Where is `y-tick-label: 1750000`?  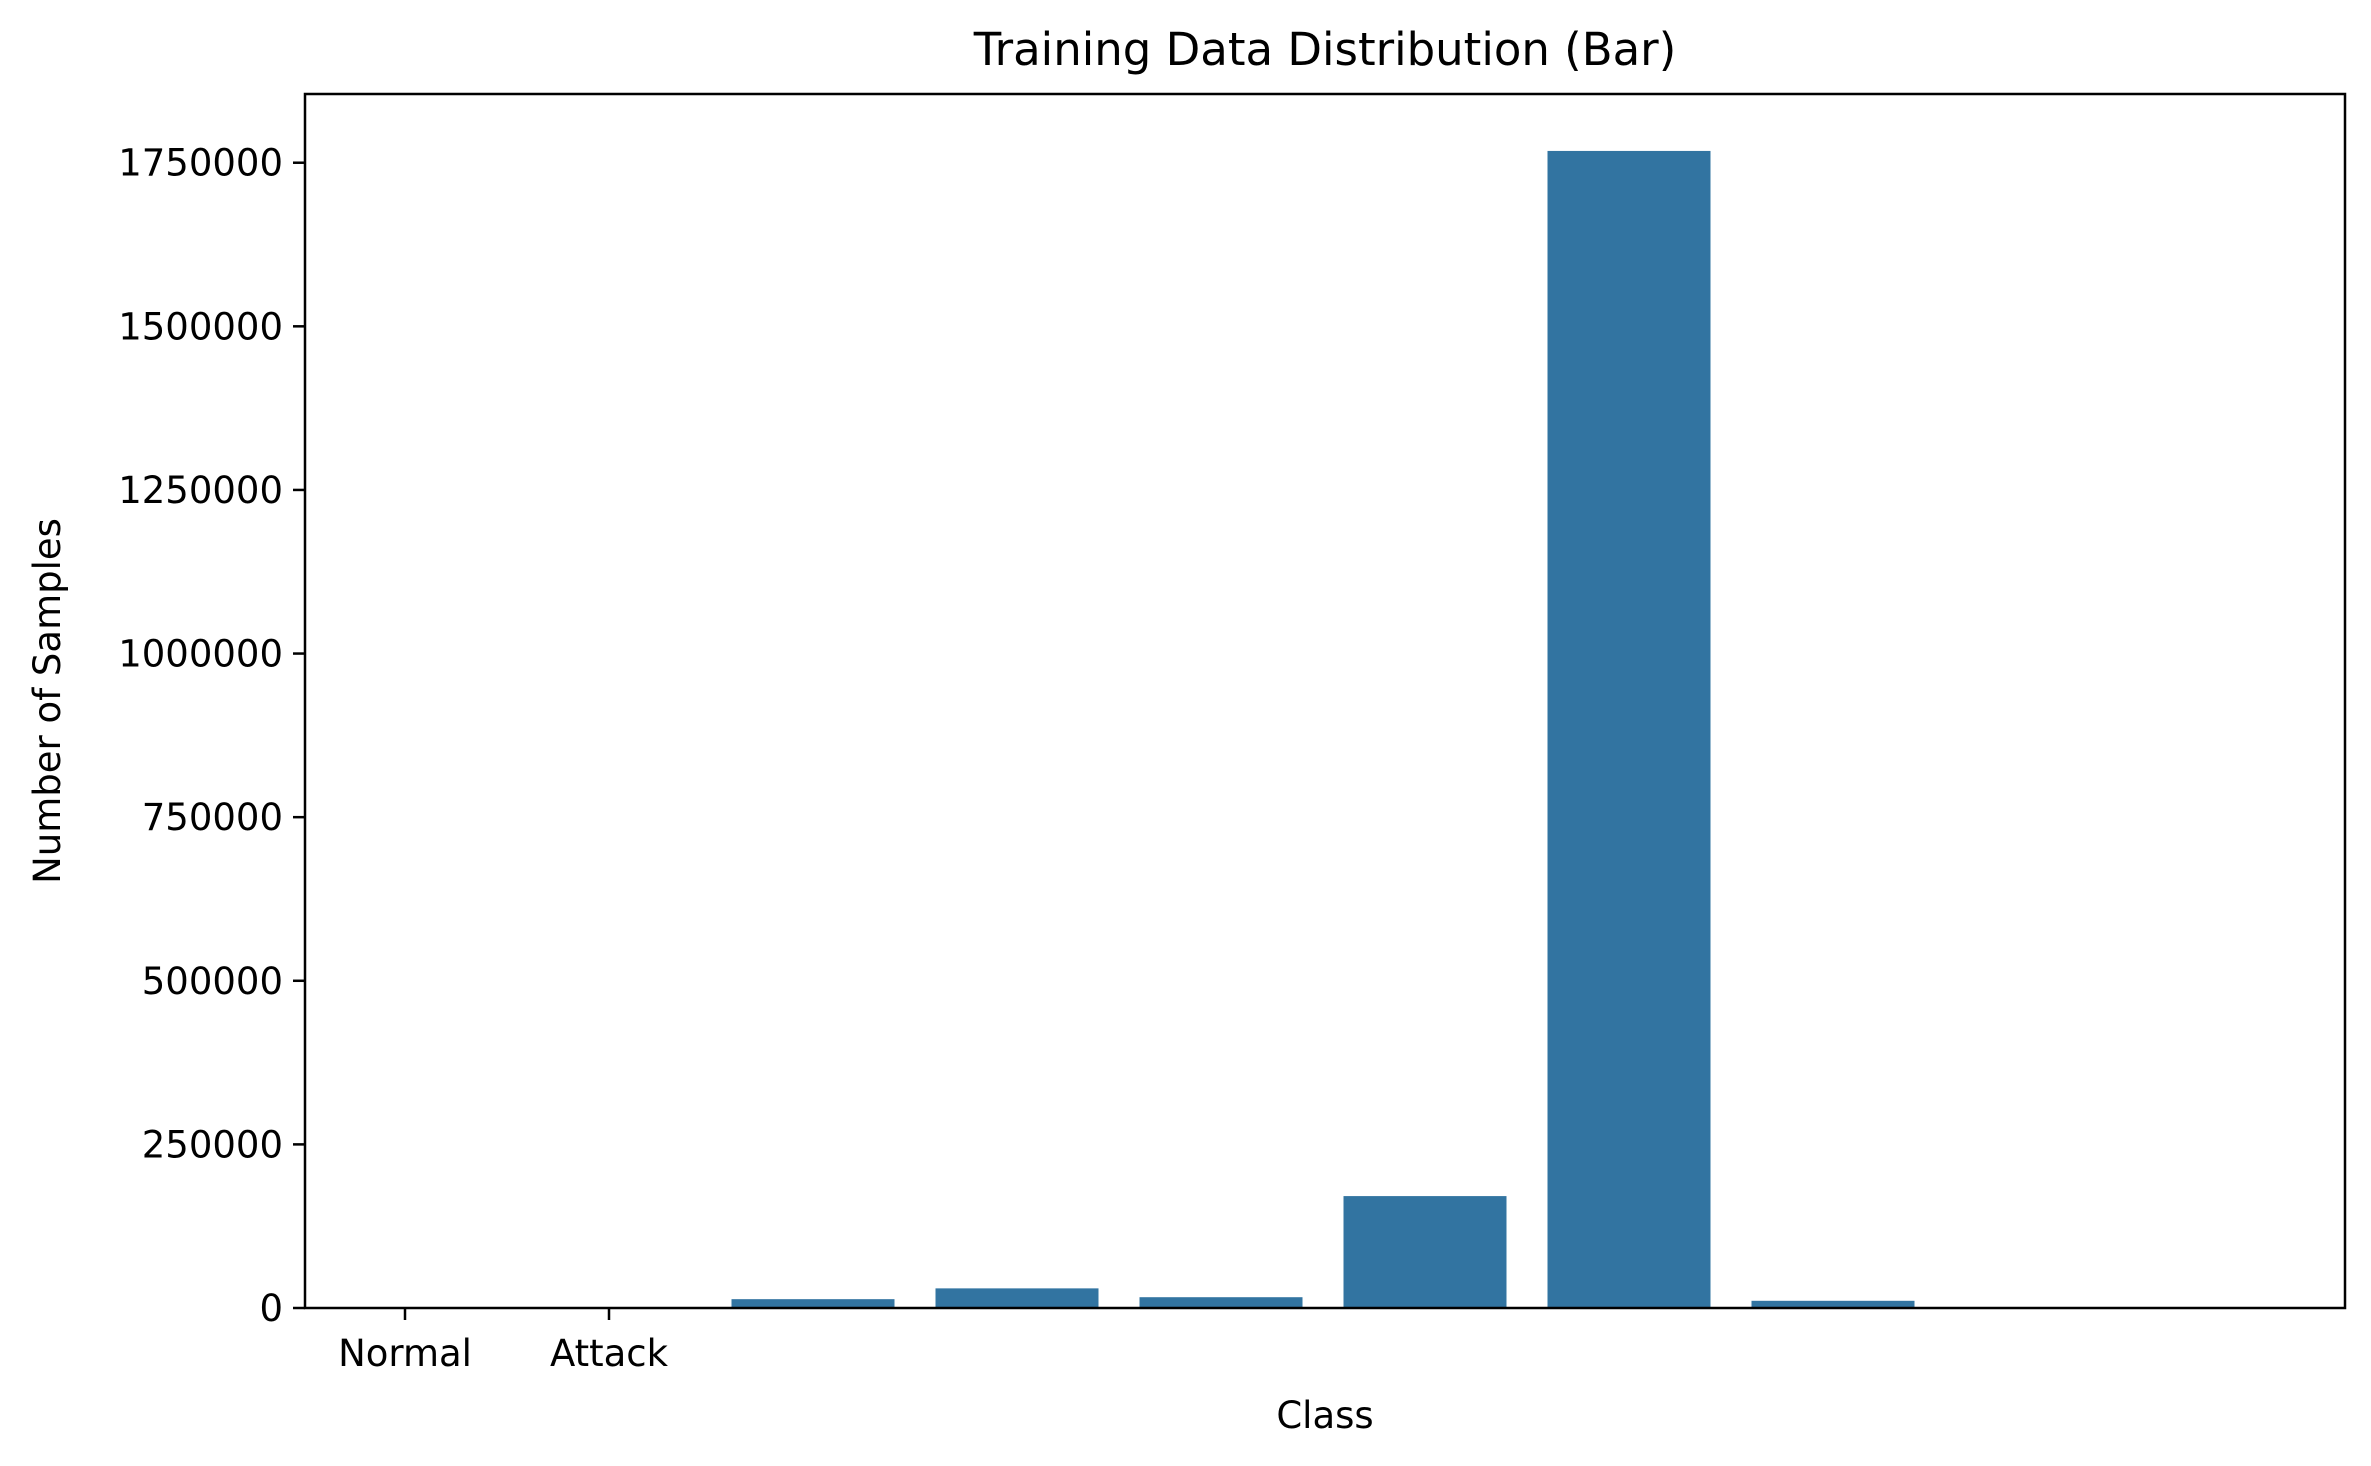
y-tick-label: 1750000 is located at coordinates (200, 163).